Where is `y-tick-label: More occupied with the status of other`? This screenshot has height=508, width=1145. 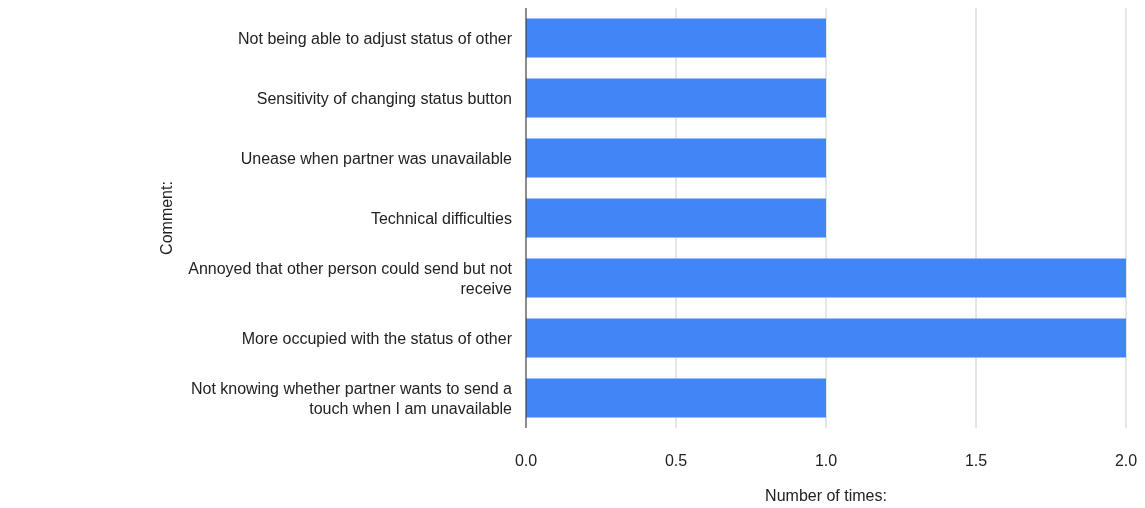 y-tick-label: More occupied with the status of other is located at coordinates (377, 338).